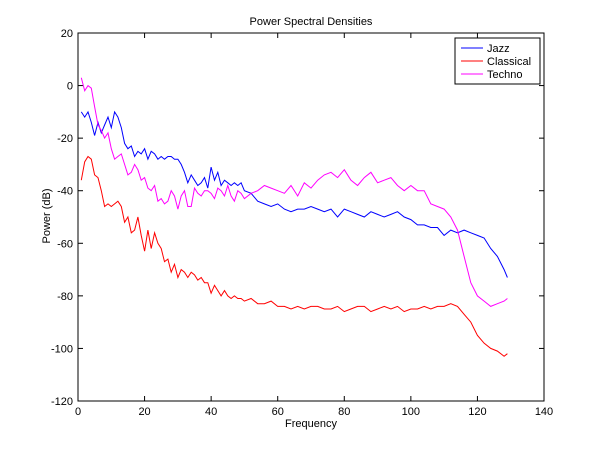 The height and width of the screenshot is (450, 600). Describe the element at coordinates (278, 412) in the screenshot. I see `x-tick-label: 60` at that location.